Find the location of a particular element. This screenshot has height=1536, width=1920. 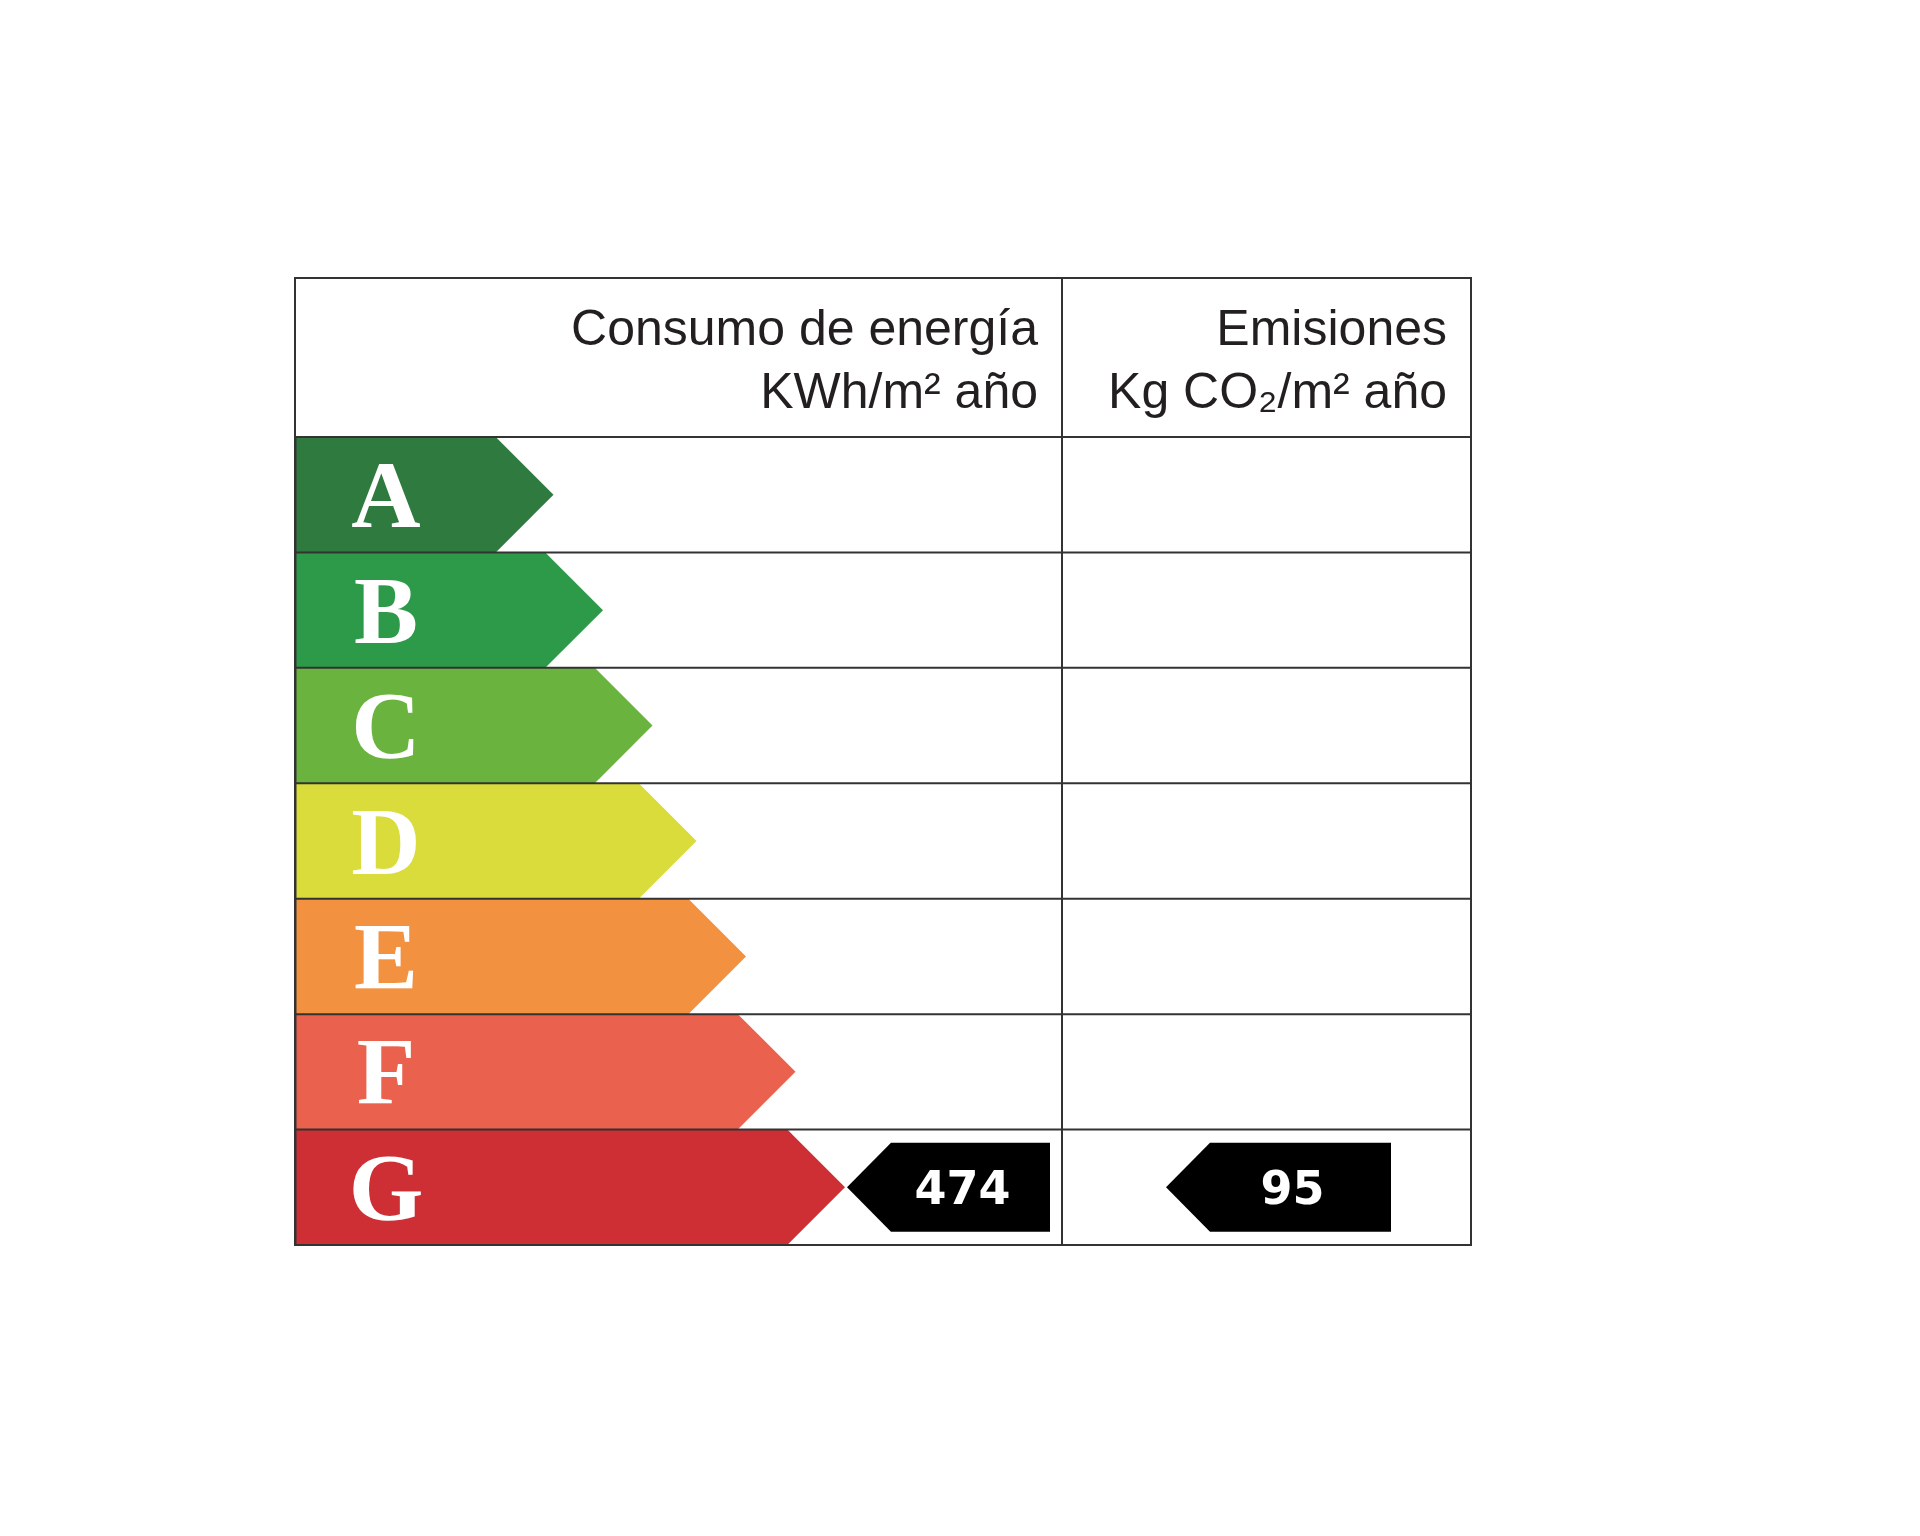

text: Emisiones Kg CO₂/m² año is located at coordinates (1277, 359).